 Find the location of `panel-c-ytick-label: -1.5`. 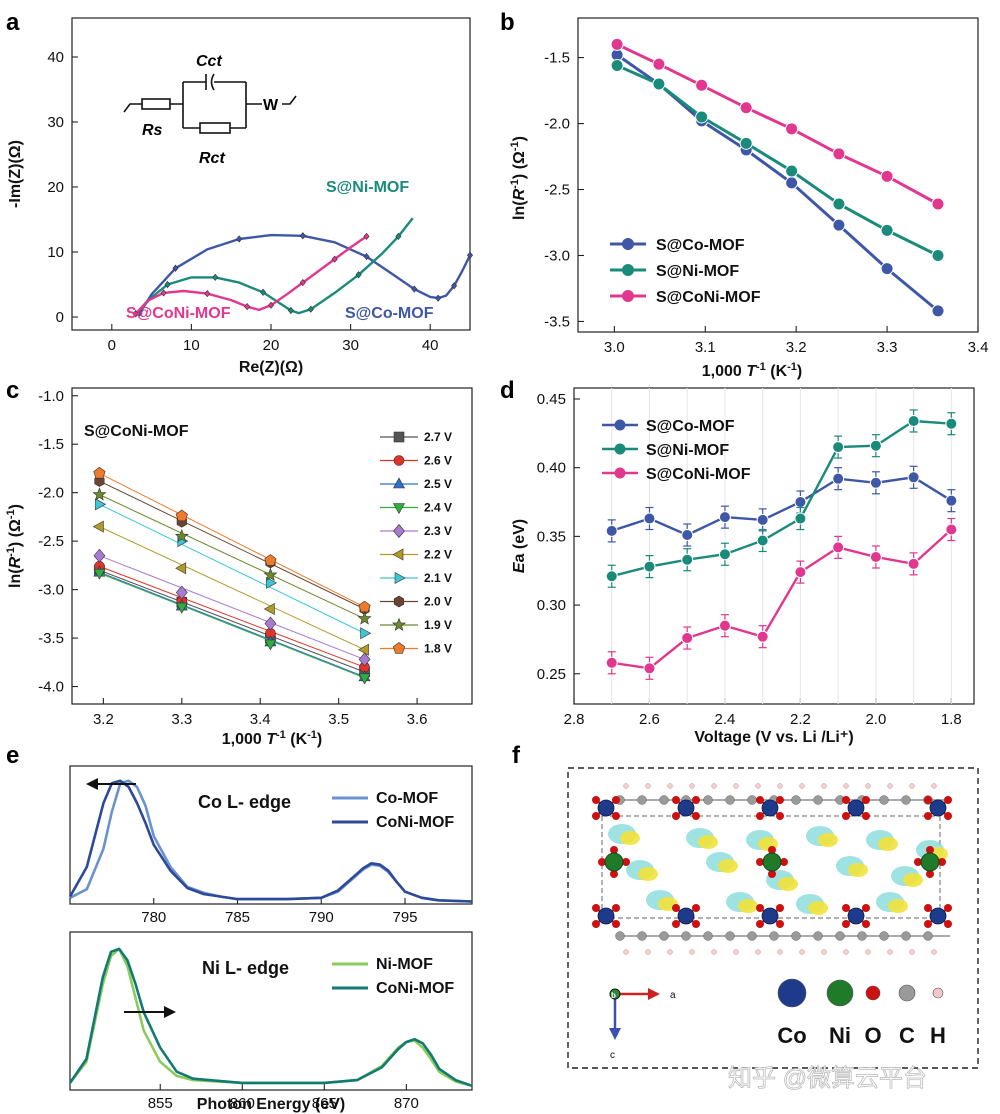

panel-c-ytick-label: -1.5 is located at coordinates (51, 444).